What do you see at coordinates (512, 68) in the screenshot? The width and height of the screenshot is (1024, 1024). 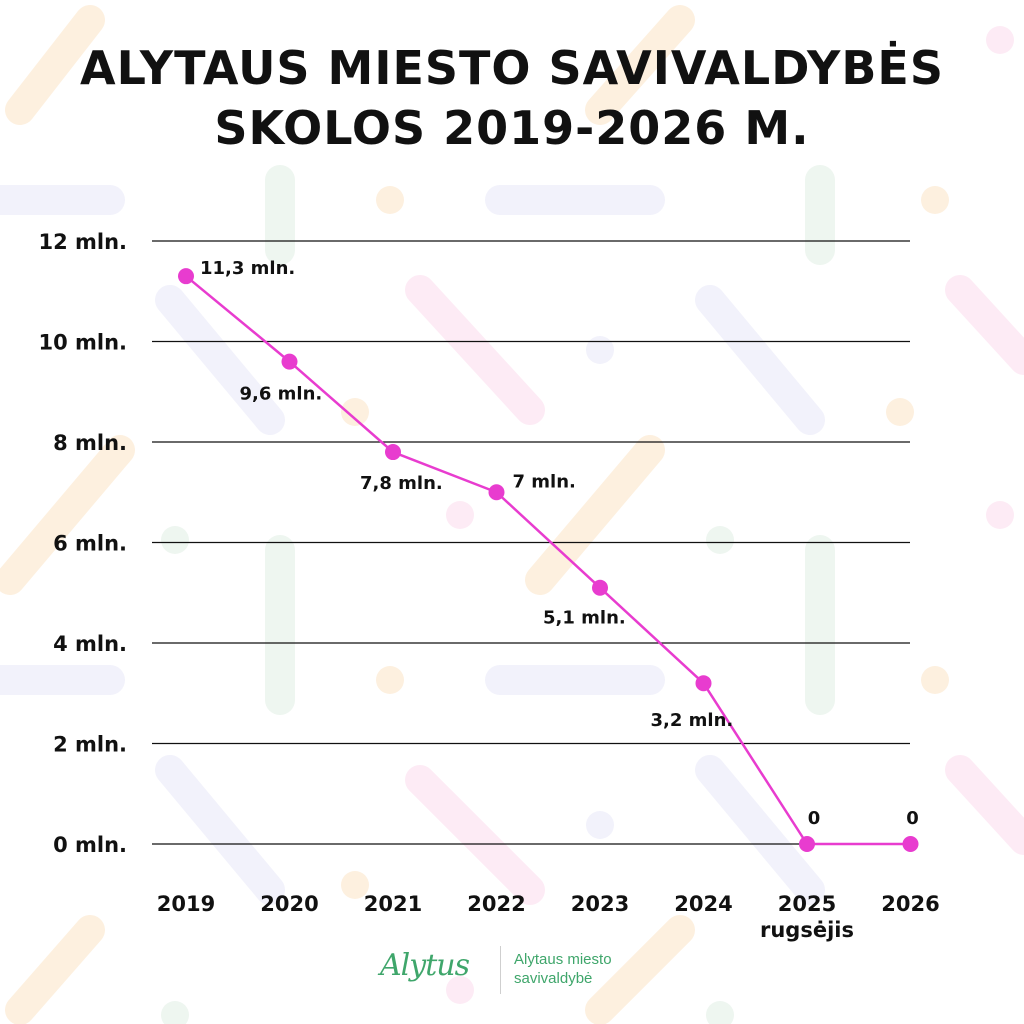 I see `title-line-1: ALYTAUS MIESTO SAVIVALDYBĖS` at bounding box center [512, 68].